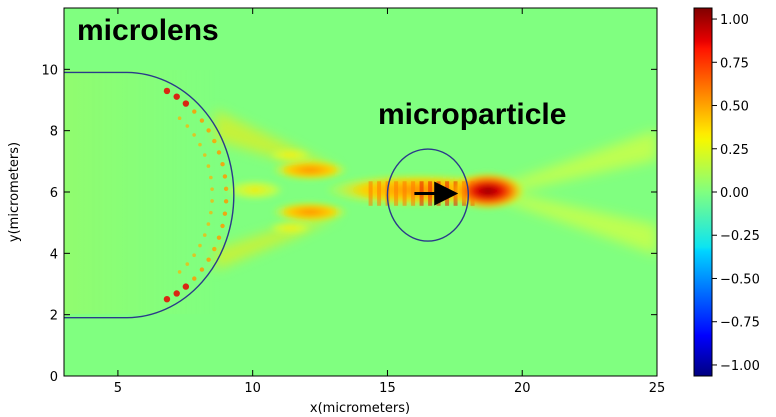 The image size is (776, 417). I want to click on focus-upper, so click(308, 164).